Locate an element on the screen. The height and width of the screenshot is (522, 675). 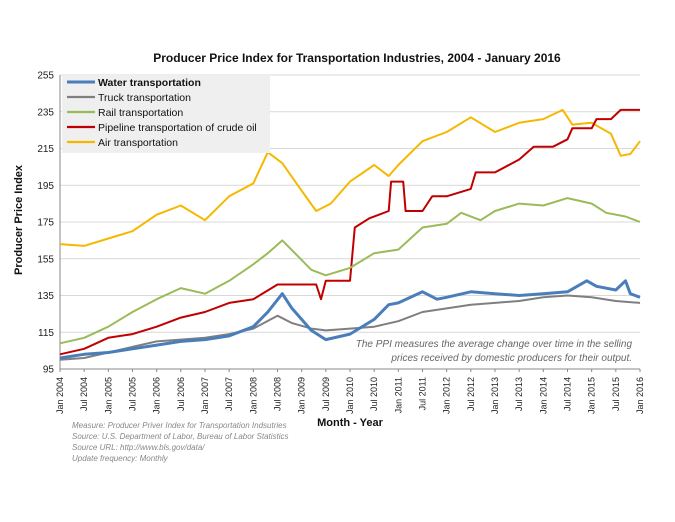
x-tick-label: Jul 2012 is located at coordinates (471, 394).